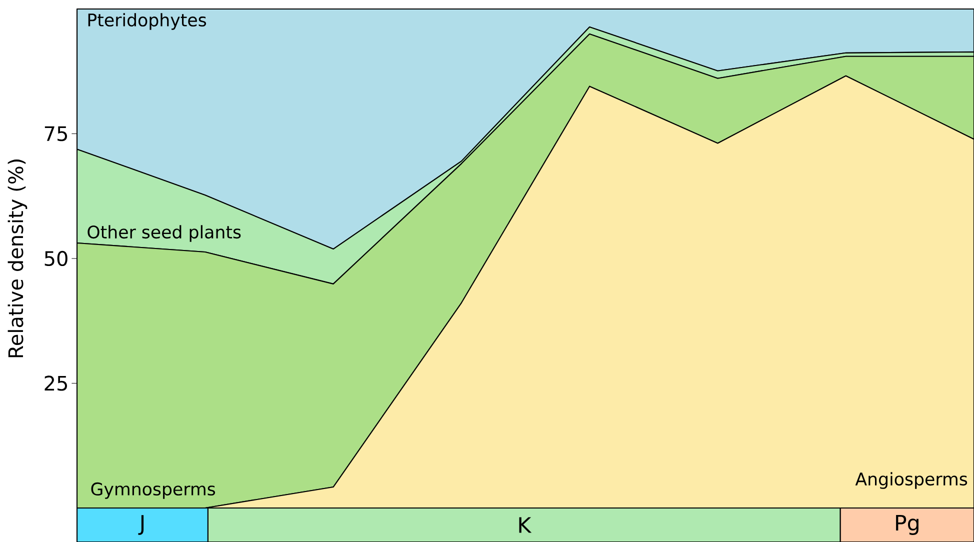 The width and height of the screenshot is (974, 542). Describe the element at coordinates (153, 490) in the screenshot. I see `series-label: Gymnosperms` at that location.